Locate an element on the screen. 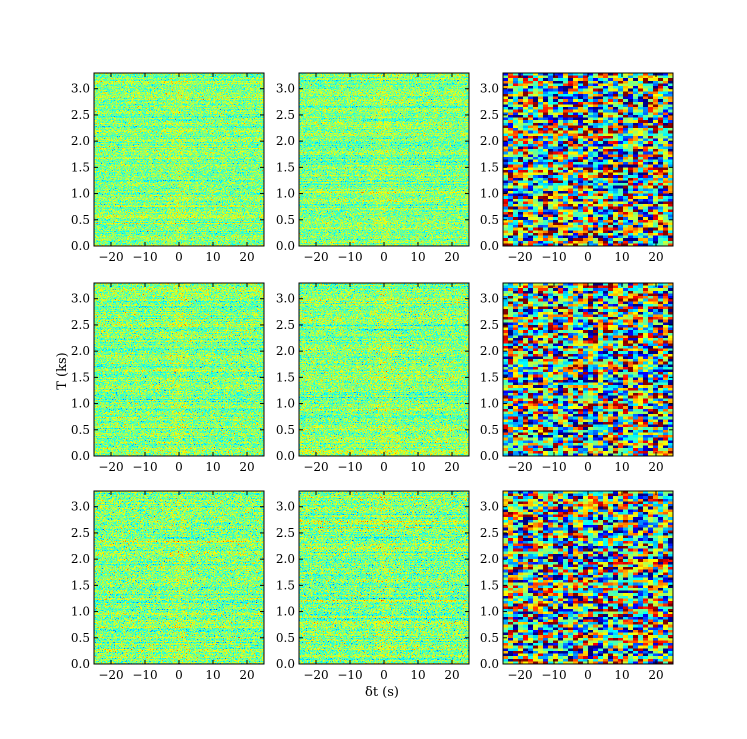 The height and width of the screenshot is (739, 747). panel-r0-c0: −20 −10 0 10 20 0.0 0.5 1.0 1.5 2.0 2.5 3.0 is located at coordinates (168, 168).